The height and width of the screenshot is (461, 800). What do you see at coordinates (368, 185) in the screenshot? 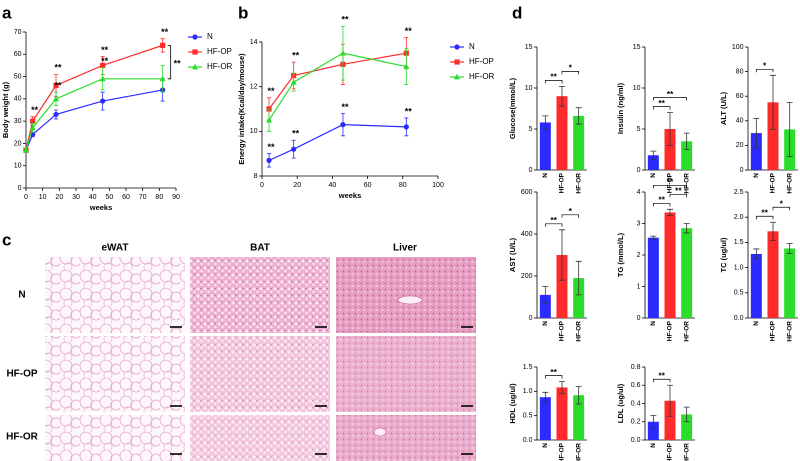
I see `x-tick-label: 60` at bounding box center [368, 185].